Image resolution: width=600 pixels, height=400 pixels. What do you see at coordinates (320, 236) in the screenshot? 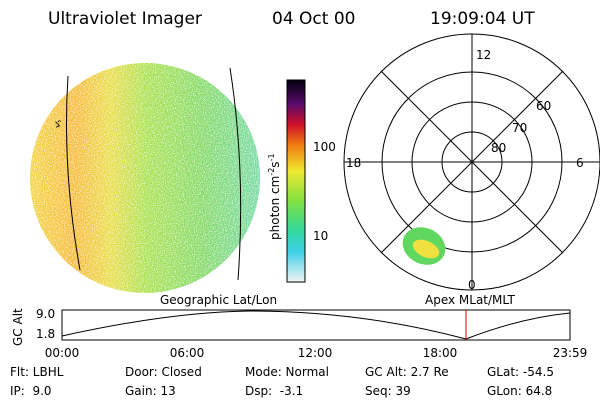
I see `colorbar-tick: 10` at bounding box center [320, 236].